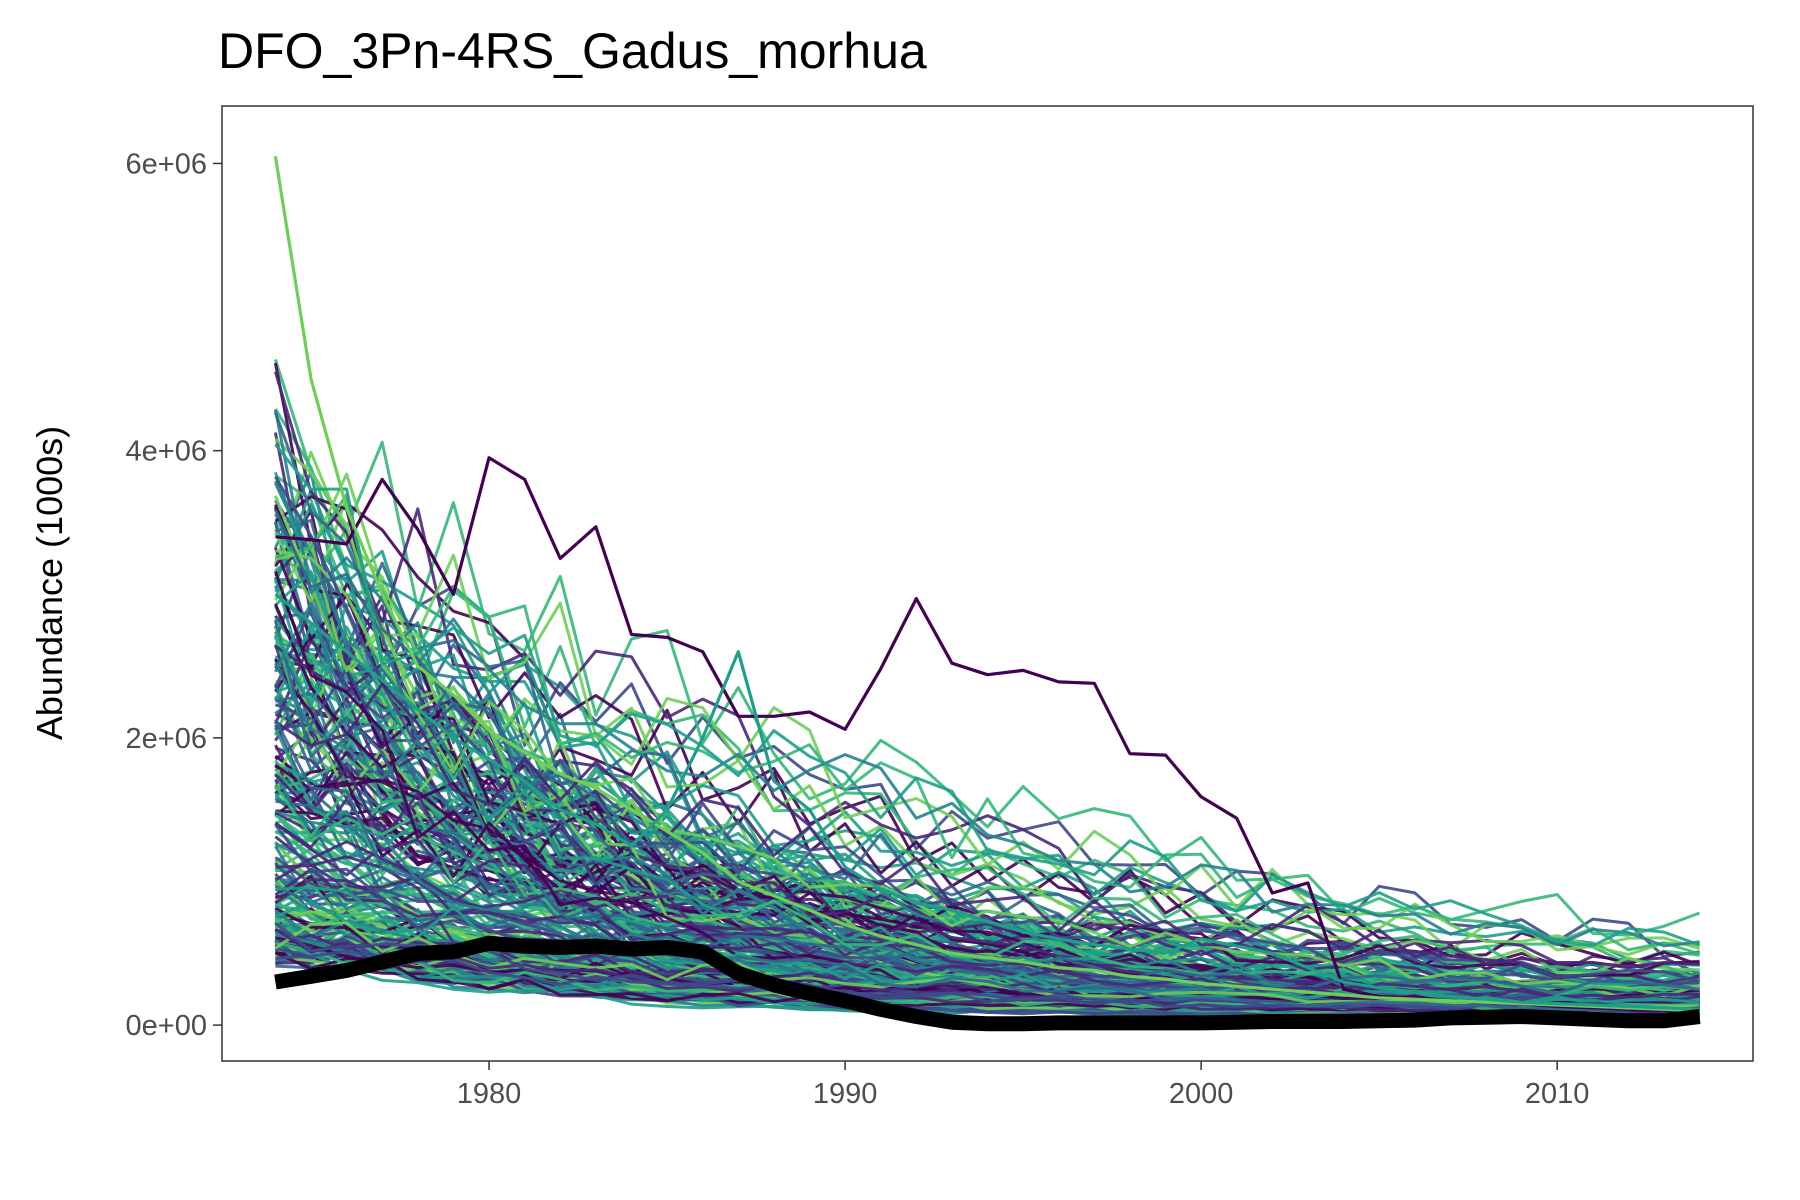  What do you see at coordinates (489, 1094) in the screenshot?
I see `x-tick-label: 1980` at bounding box center [489, 1094].